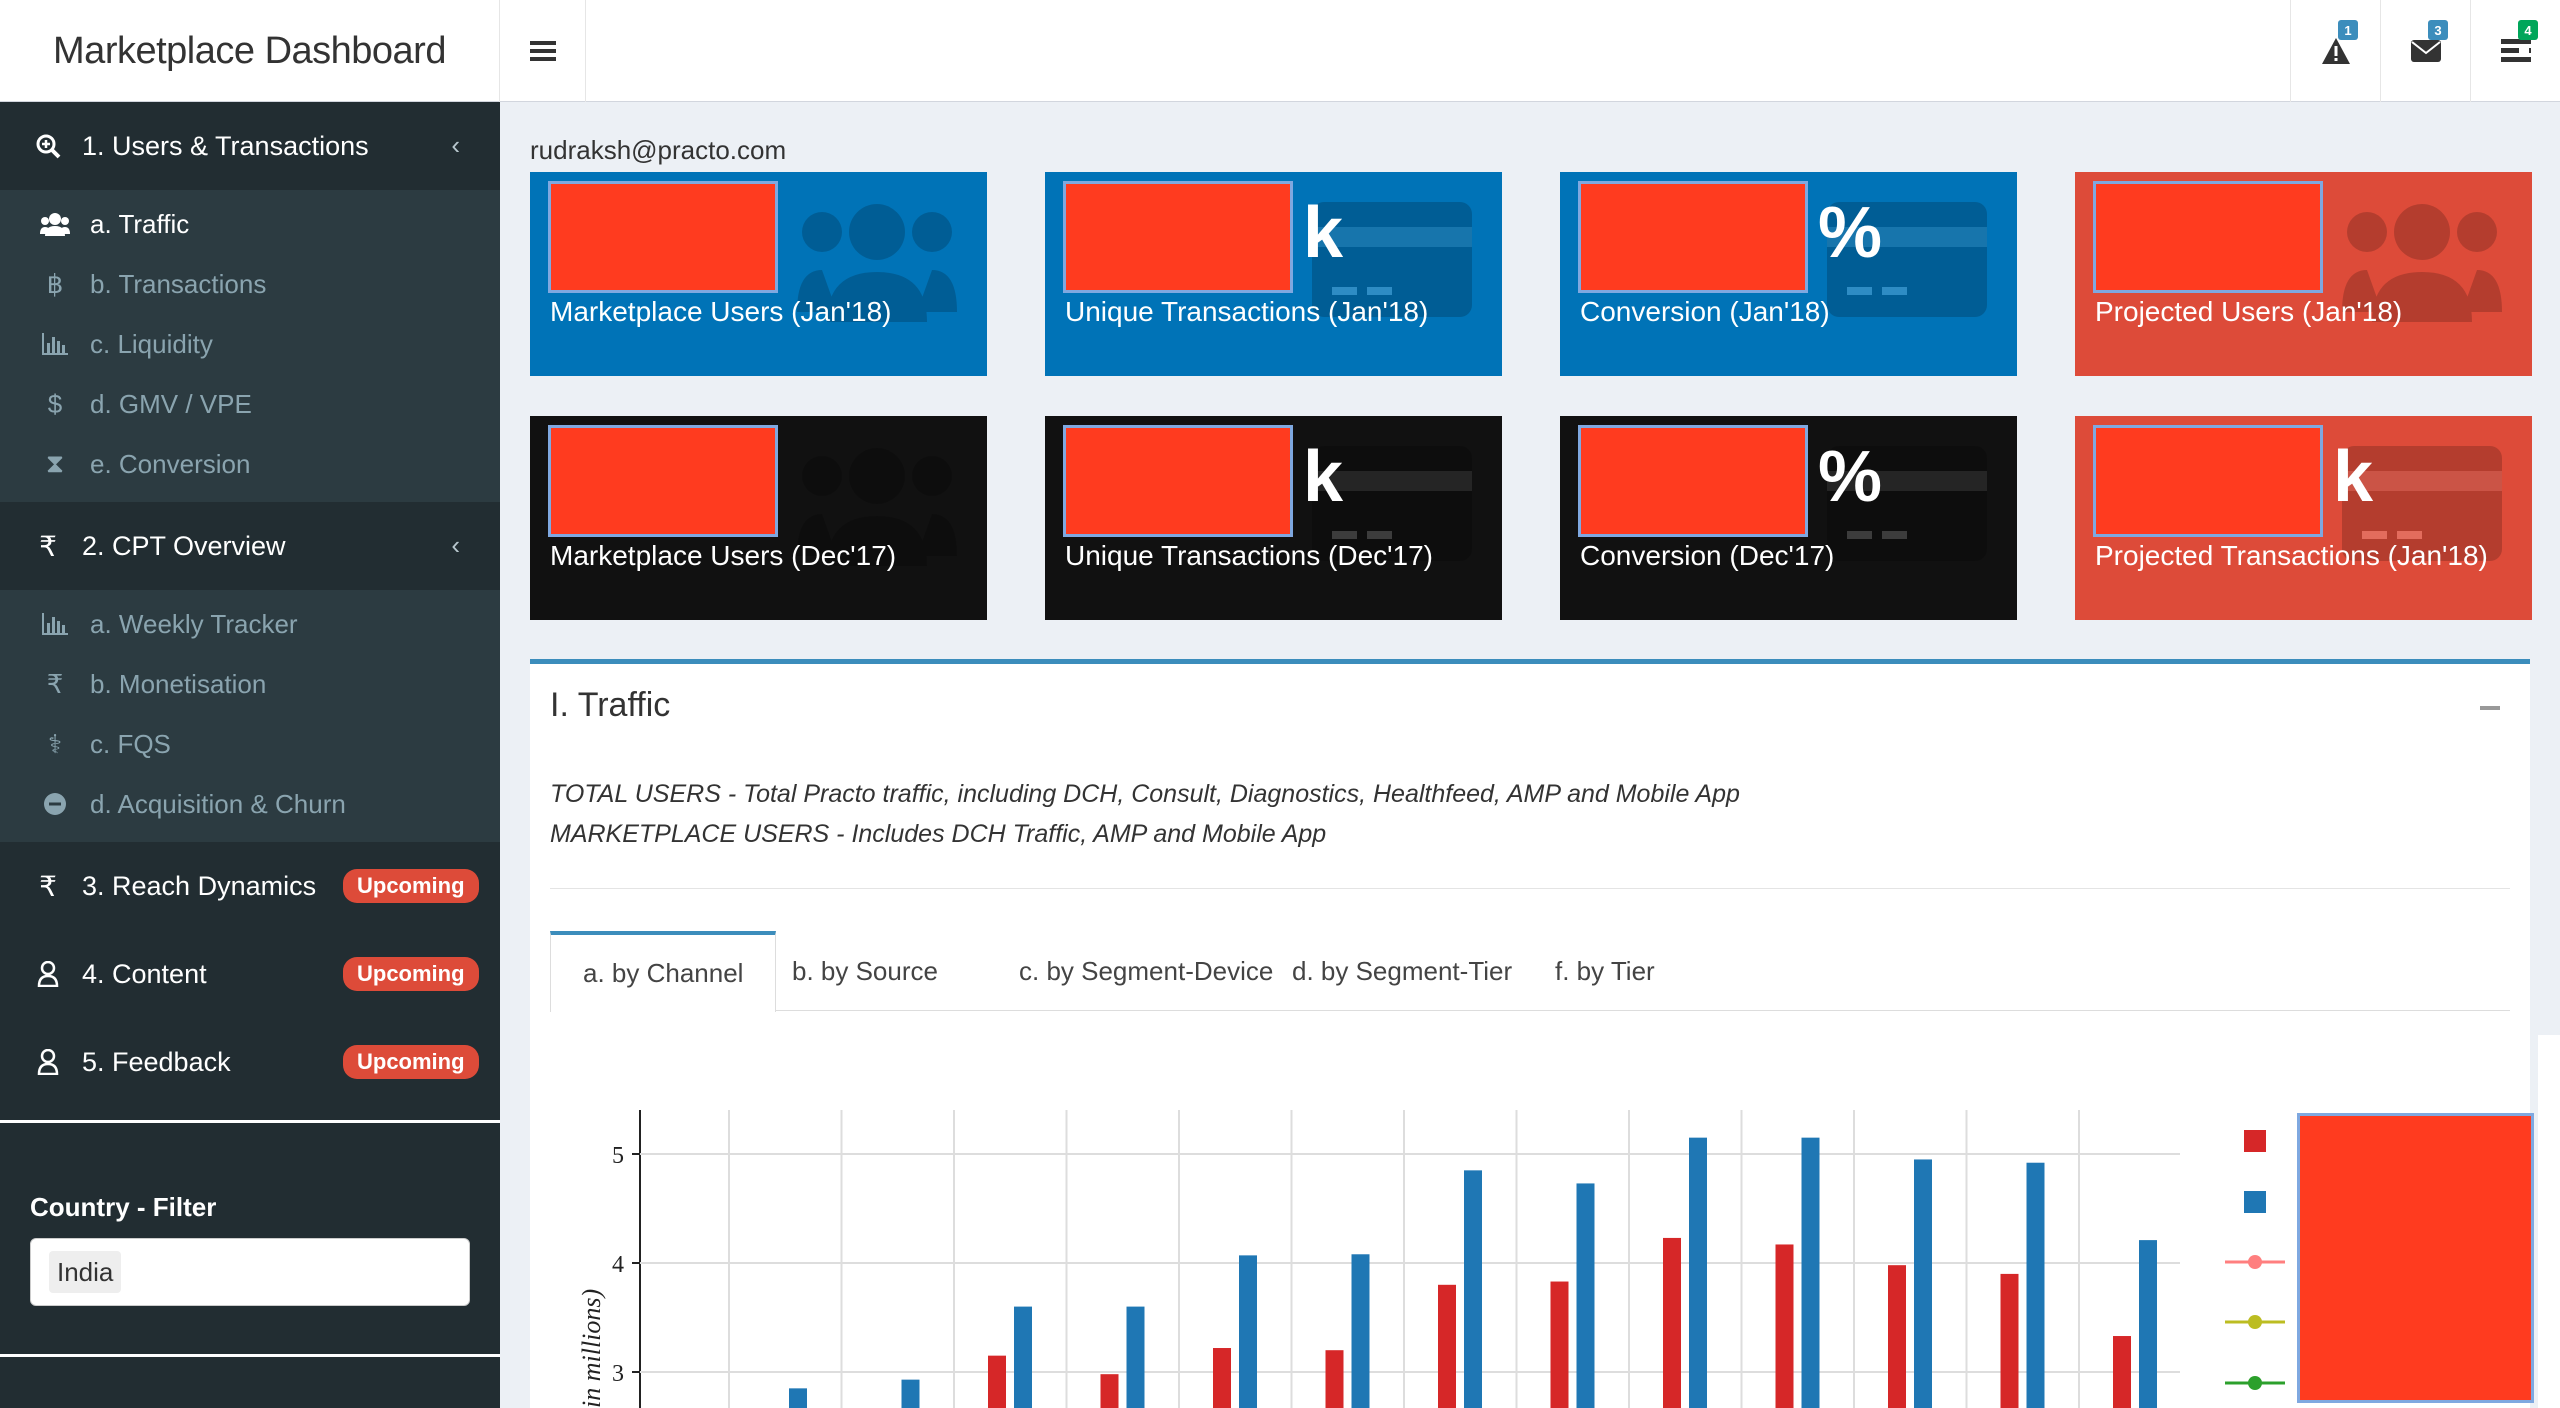 This screenshot has width=2560, height=1408. What do you see at coordinates (55, 743) in the screenshot?
I see `stethoscope-icon: ⚕` at bounding box center [55, 743].